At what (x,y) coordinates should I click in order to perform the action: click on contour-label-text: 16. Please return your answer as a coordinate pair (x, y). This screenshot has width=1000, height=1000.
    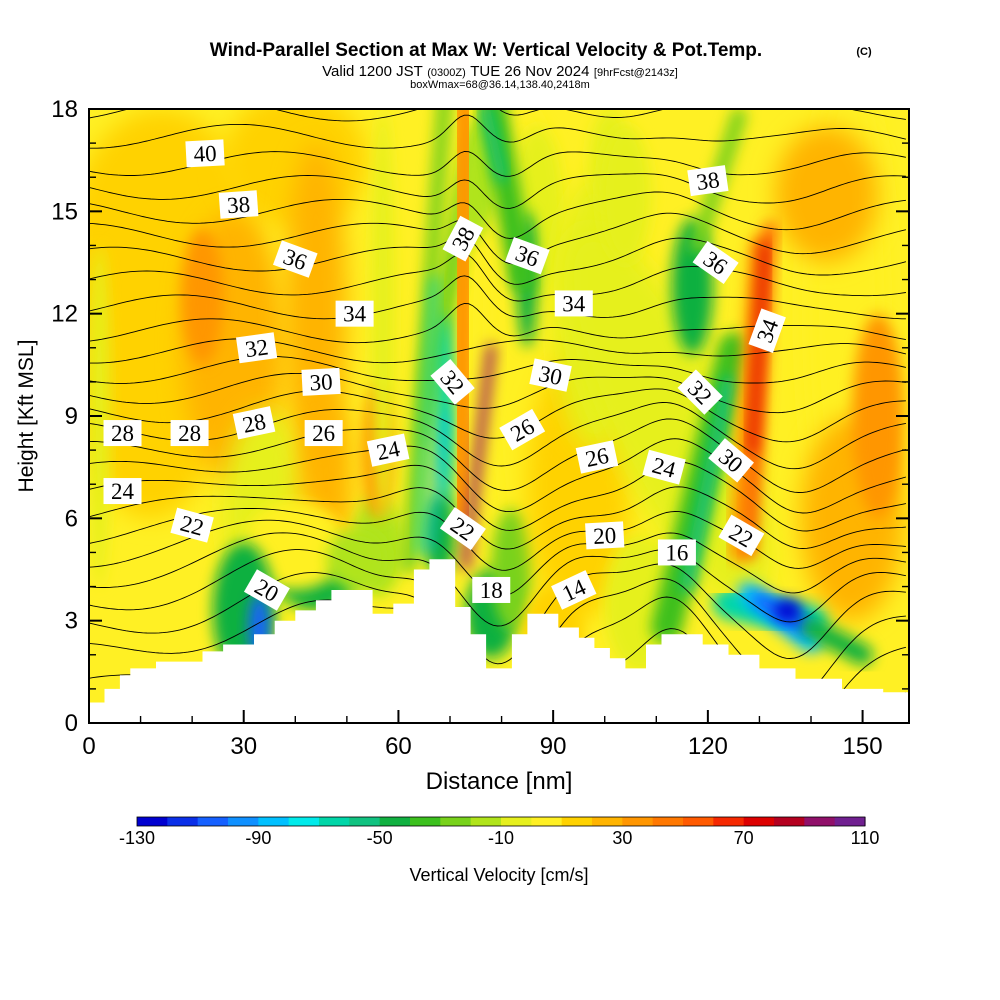
    Looking at the image, I should click on (676, 552).